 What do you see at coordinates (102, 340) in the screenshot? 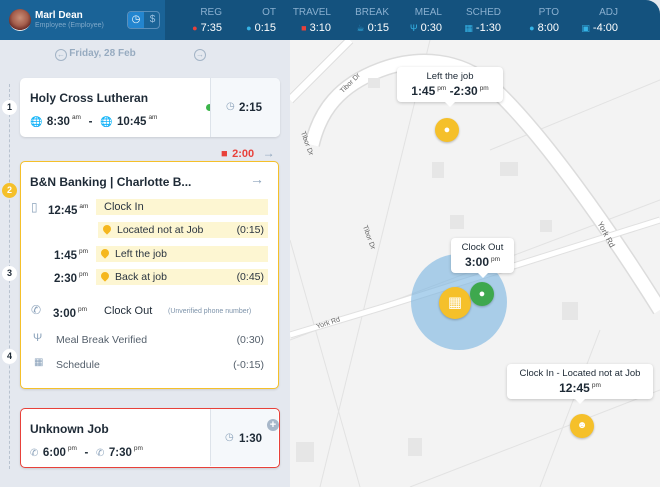
I see `meal-label: Meal Break Verified` at bounding box center [102, 340].